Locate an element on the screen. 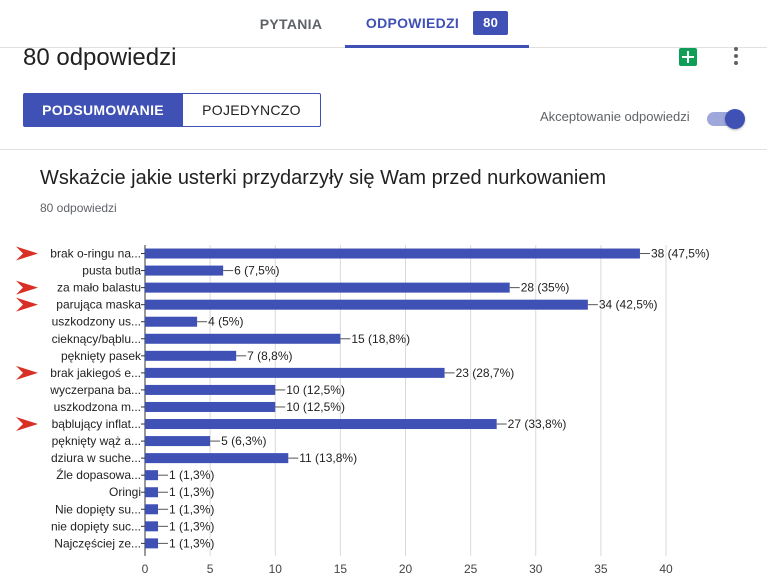  tab-responses-label: ODPOWIEDZI is located at coordinates (412, 22).